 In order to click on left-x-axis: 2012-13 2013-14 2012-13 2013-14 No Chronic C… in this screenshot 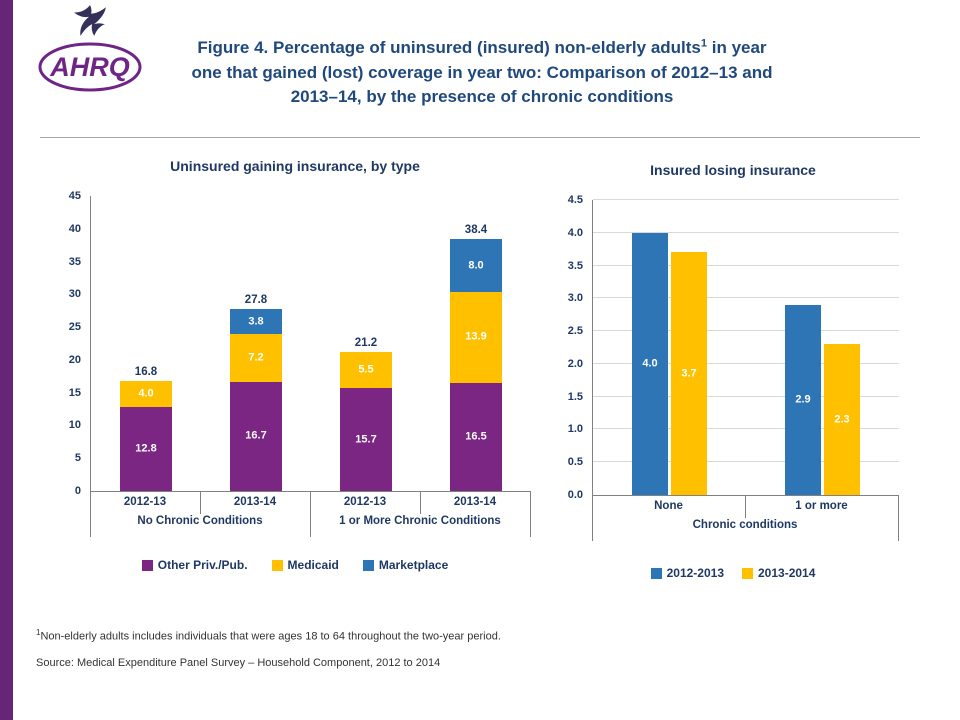, I will do `click(310, 514)`.